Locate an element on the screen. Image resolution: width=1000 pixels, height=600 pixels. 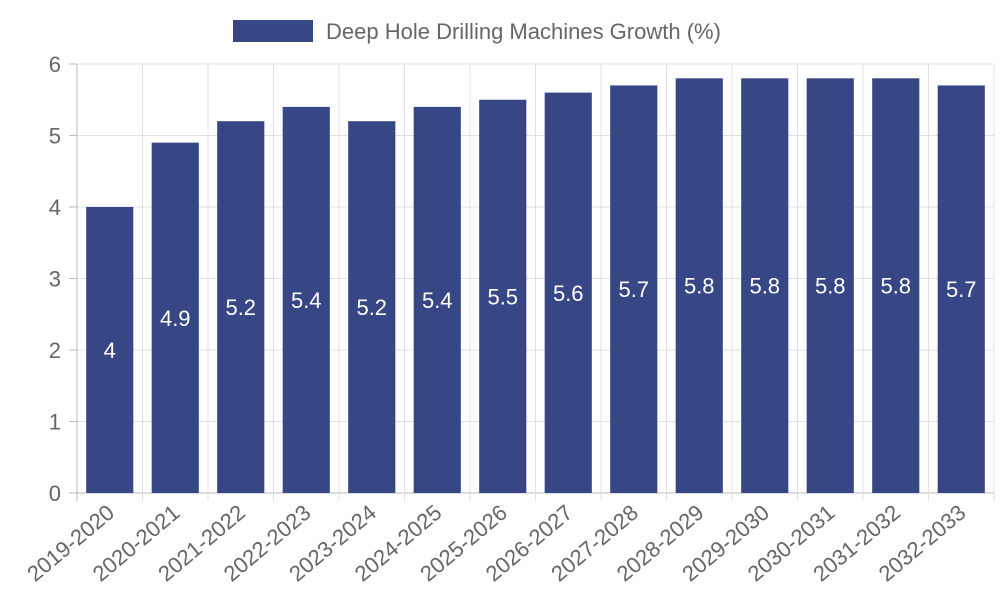
y-tick-label: 3 is located at coordinates (55, 279).